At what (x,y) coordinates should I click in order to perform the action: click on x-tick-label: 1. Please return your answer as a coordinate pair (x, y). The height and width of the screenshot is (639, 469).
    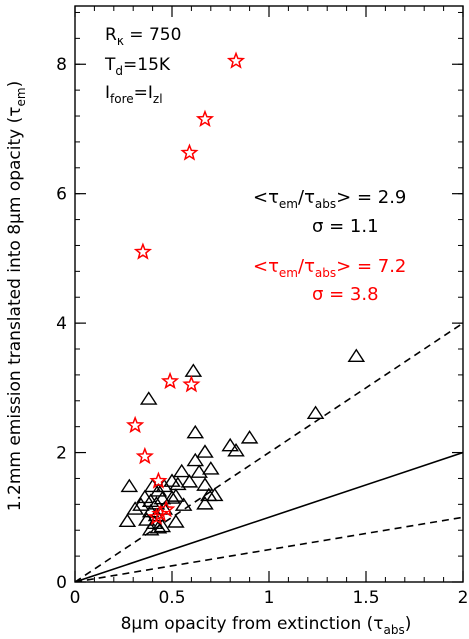
    Looking at the image, I should click on (269, 598).